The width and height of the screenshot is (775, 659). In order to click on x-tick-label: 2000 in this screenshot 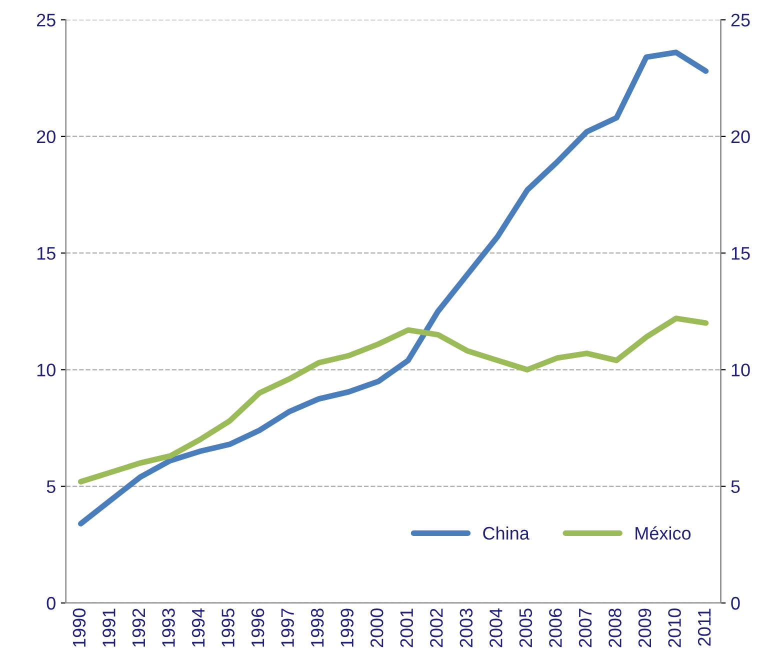, I will do `click(377, 628)`.